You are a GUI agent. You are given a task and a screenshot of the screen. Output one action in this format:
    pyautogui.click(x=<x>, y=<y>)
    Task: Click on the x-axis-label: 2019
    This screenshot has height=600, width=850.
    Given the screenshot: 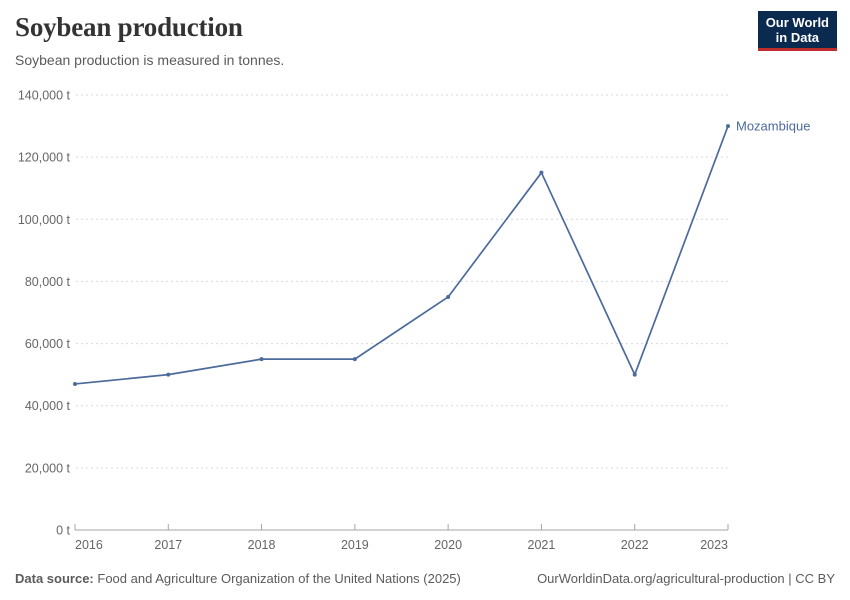 What is the action you would take?
    pyautogui.click(x=355, y=545)
    